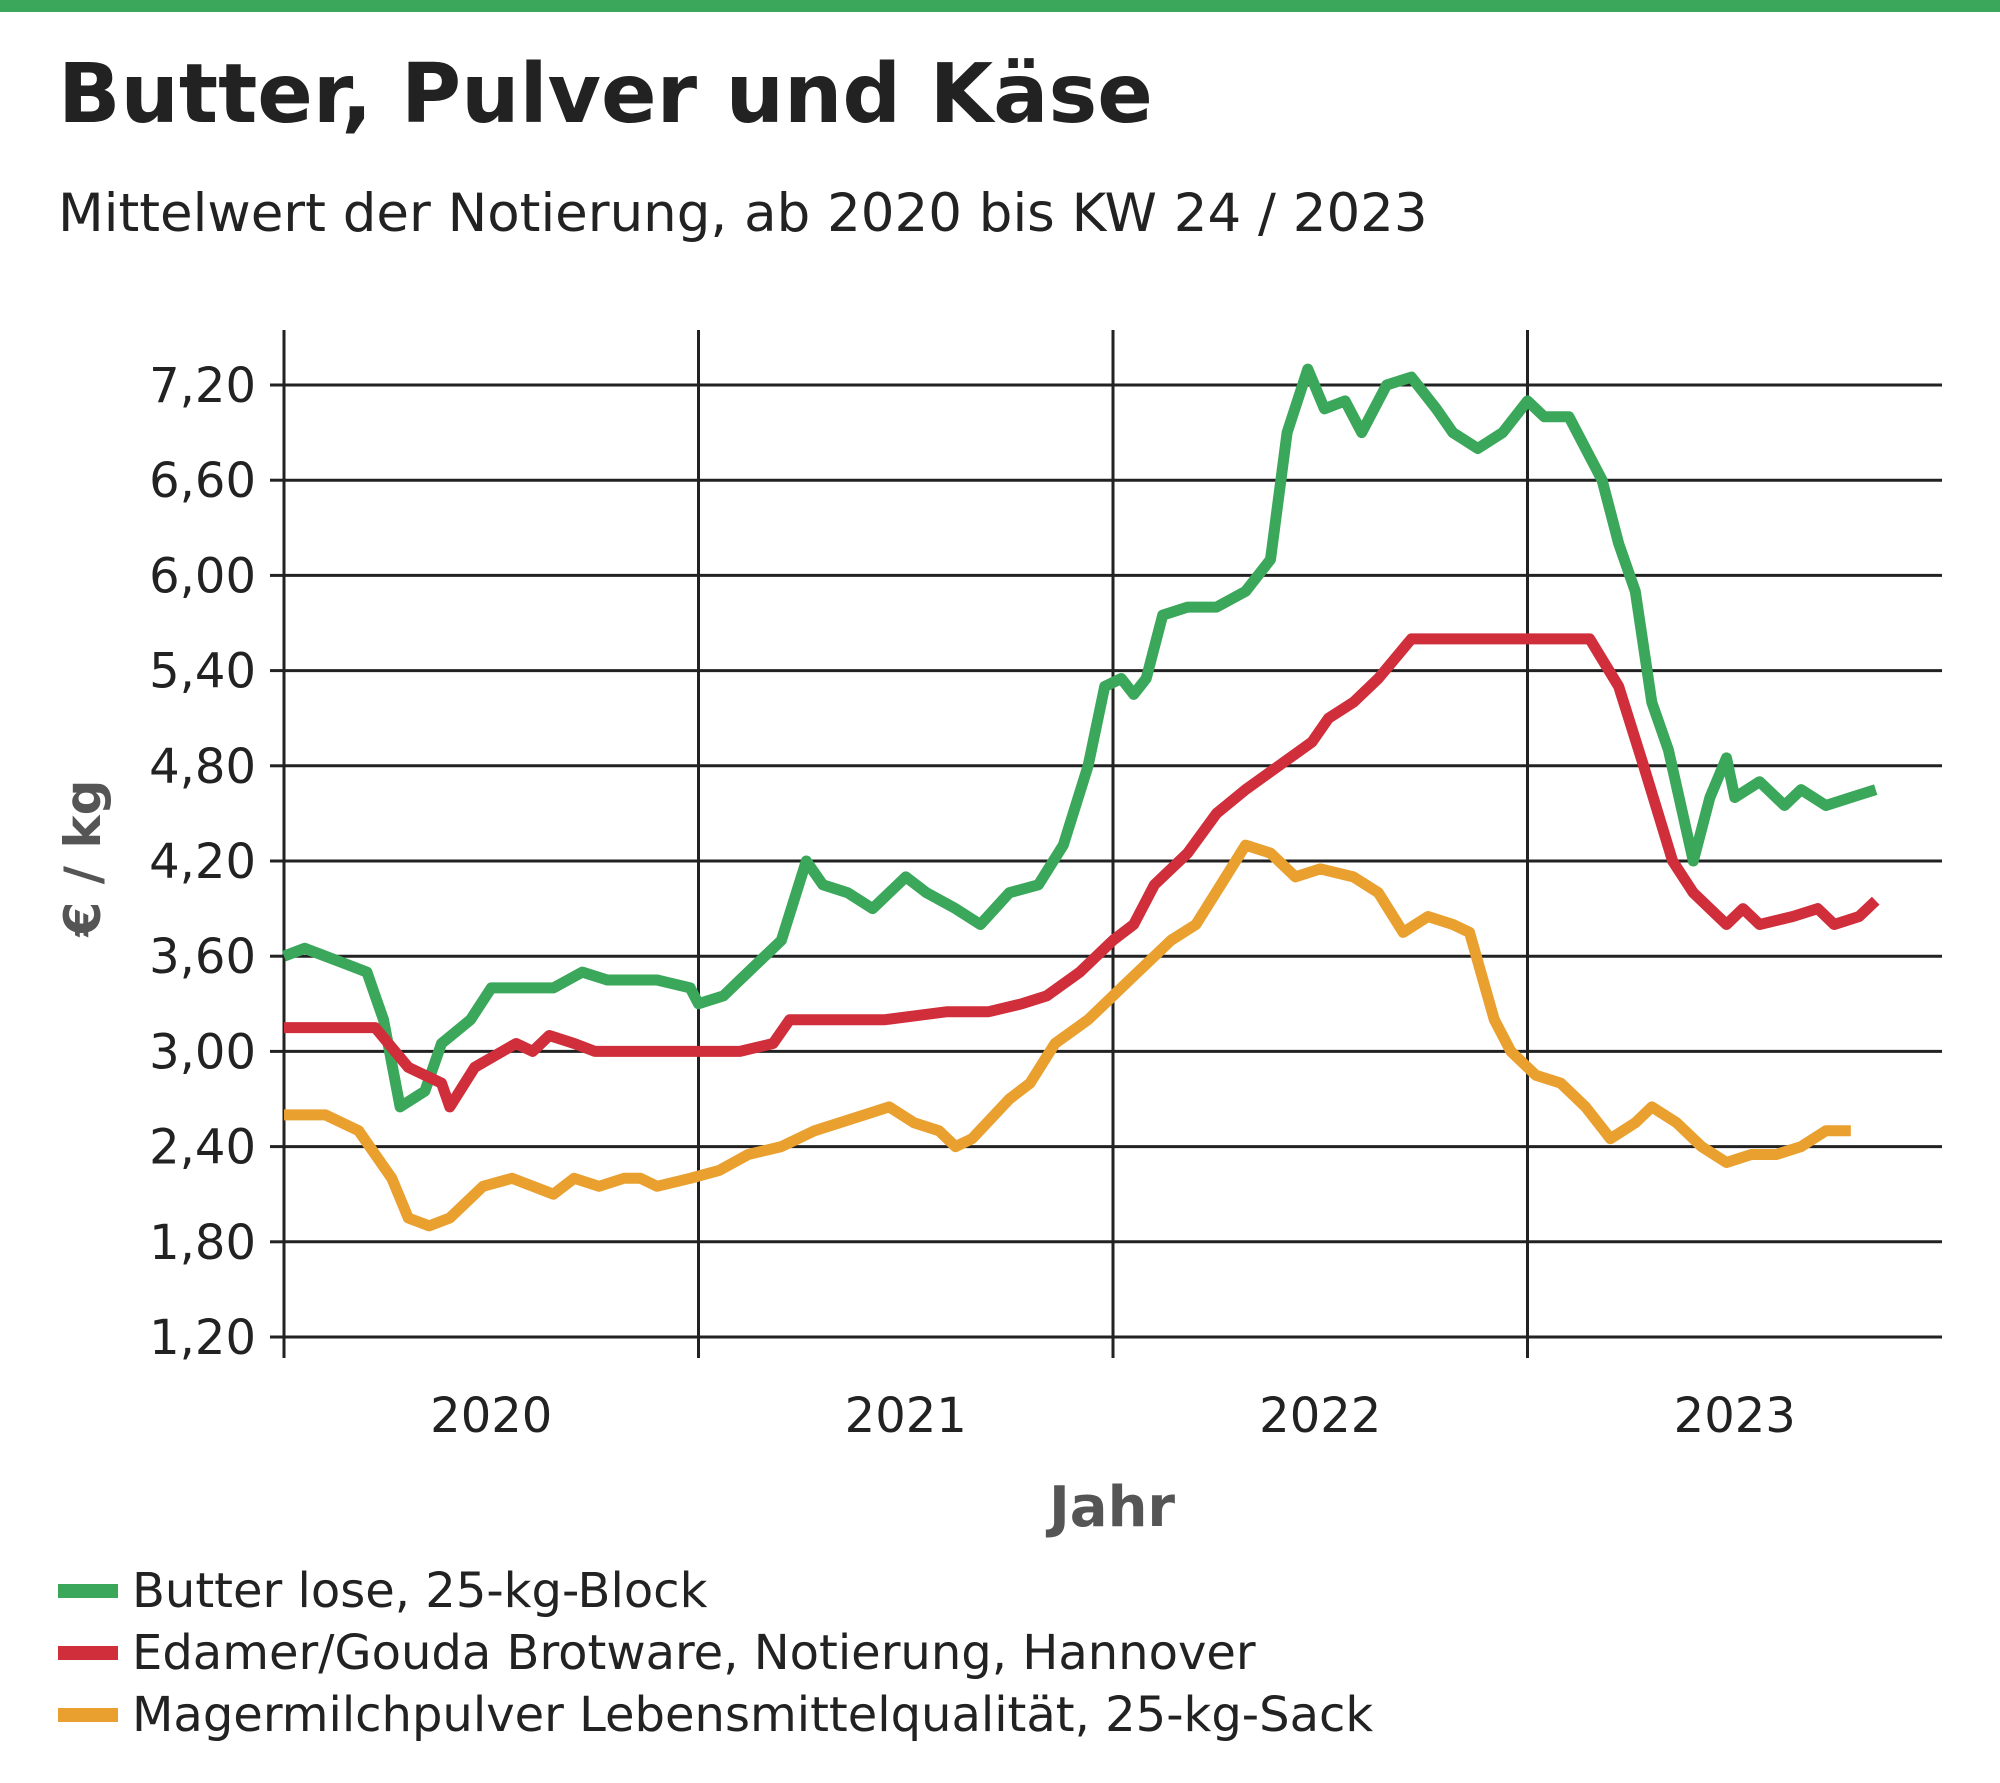 This screenshot has width=2000, height=1783. What do you see at coordinates (202, 1243) in the screenshot?
I see `y-tick-label: 1,80` at bounding box center [202, 1243].